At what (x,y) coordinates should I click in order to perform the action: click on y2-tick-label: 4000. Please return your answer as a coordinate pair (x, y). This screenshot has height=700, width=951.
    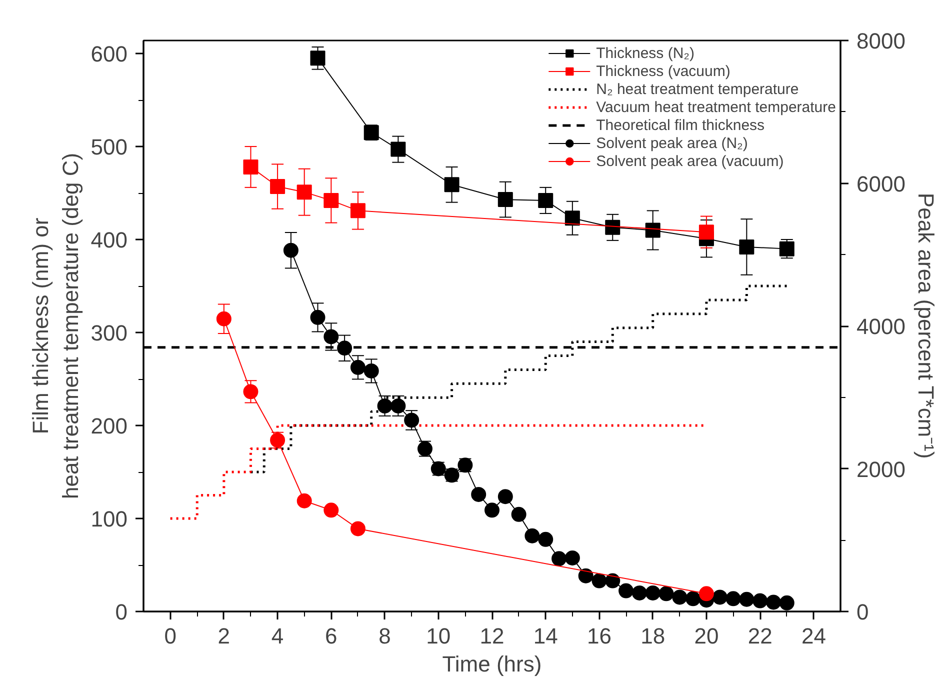
    Looking at the image, I should click on (881, 326).